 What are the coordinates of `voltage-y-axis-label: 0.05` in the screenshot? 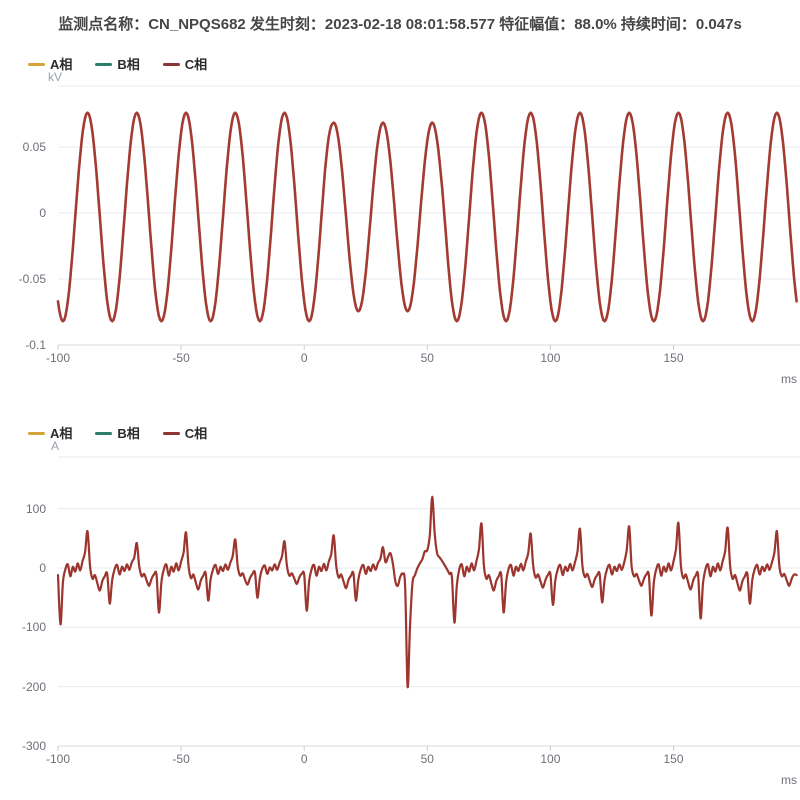 It's located at (34, 147).